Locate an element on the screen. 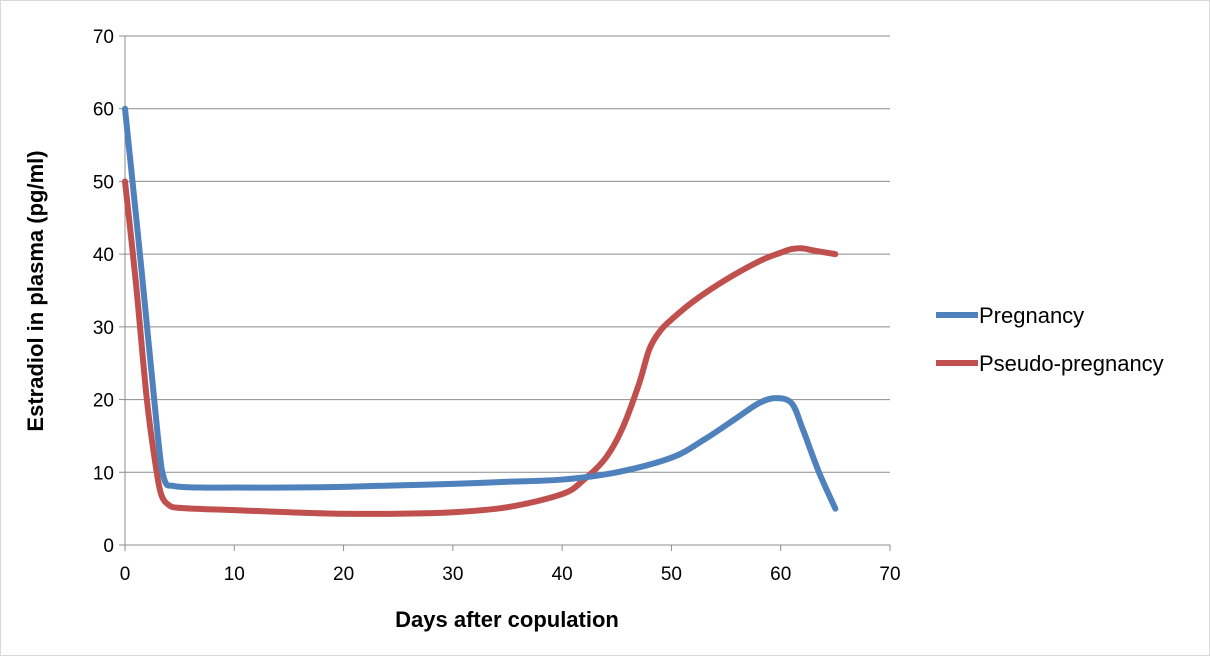 This screenshot has height=660, width=1210. x-tick-labels: 0 10 20 30 40 50 60 70 is located at coordinates (510, 574).